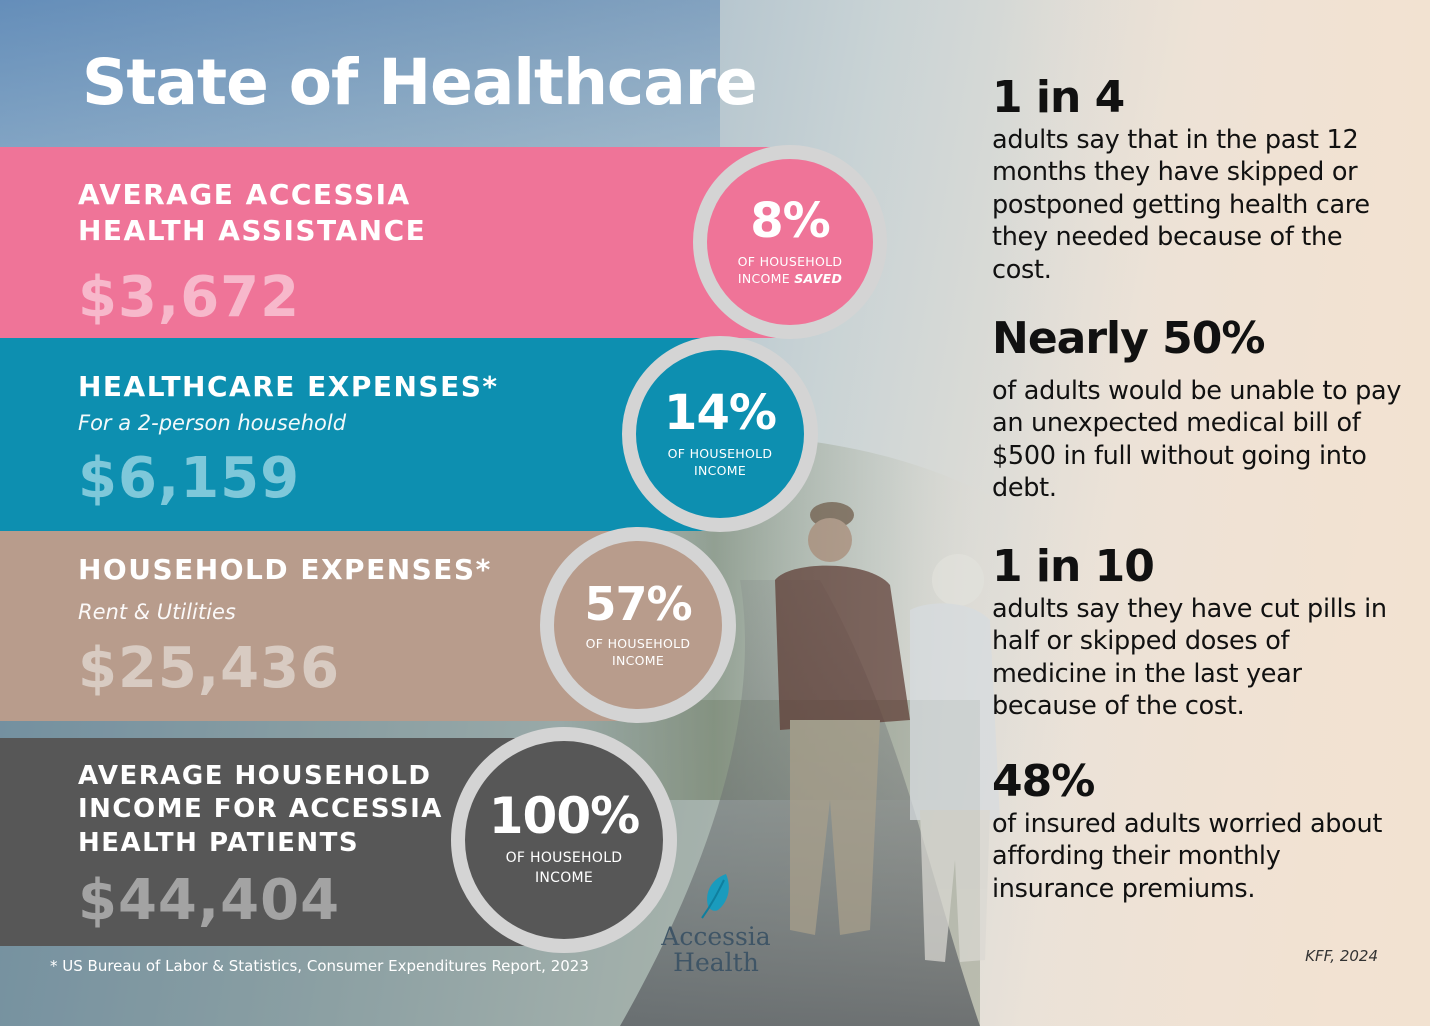 Image resolution: width=1430 pixels, height=1026 pixels. I want to click on band-amount: $44,404, so click(209, 900).